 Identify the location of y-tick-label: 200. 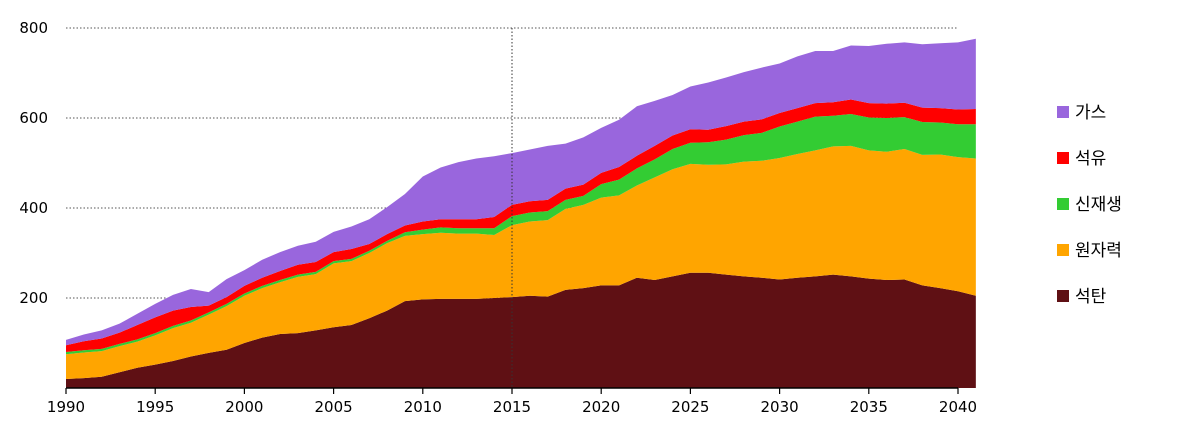
(33, 298).